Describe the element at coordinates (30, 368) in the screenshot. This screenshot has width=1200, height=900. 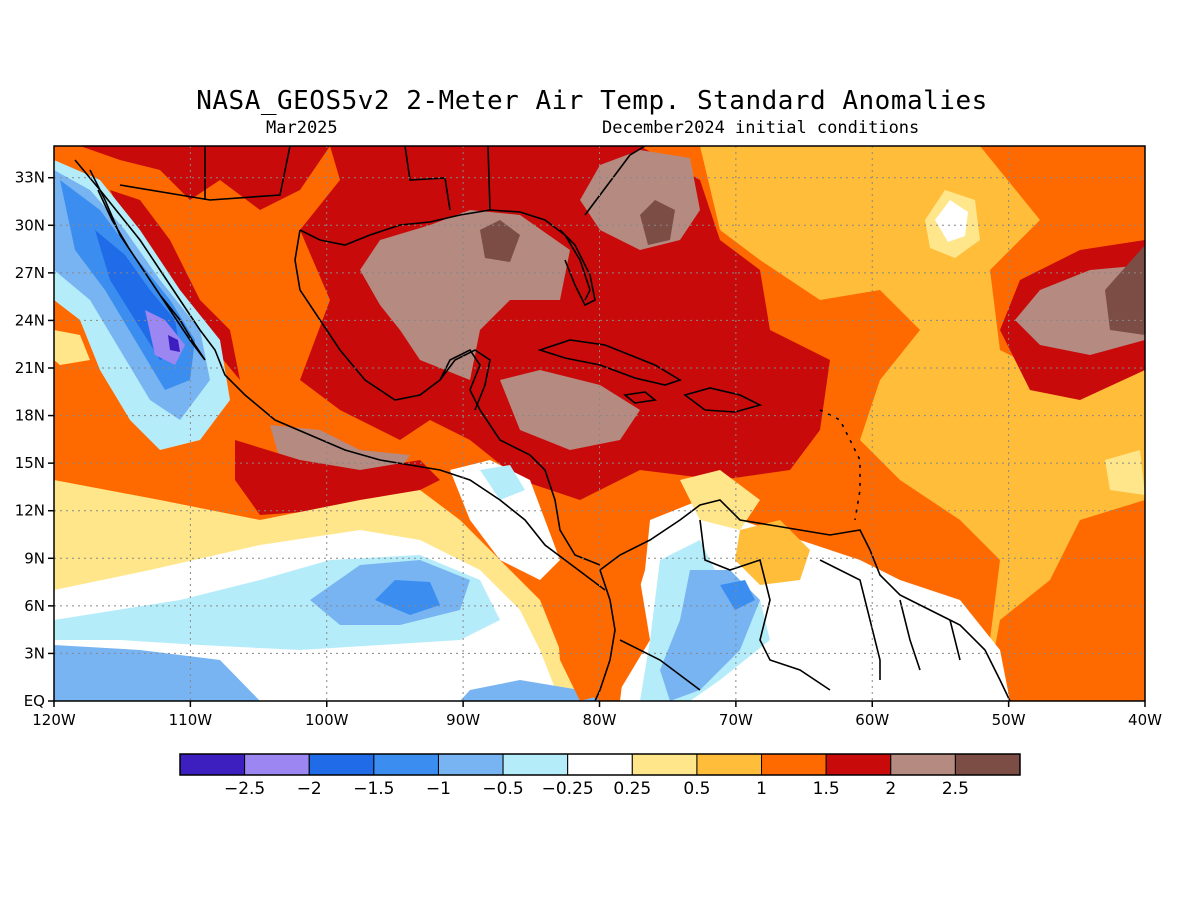
I see `lat-tick-label: 21N` at that location.